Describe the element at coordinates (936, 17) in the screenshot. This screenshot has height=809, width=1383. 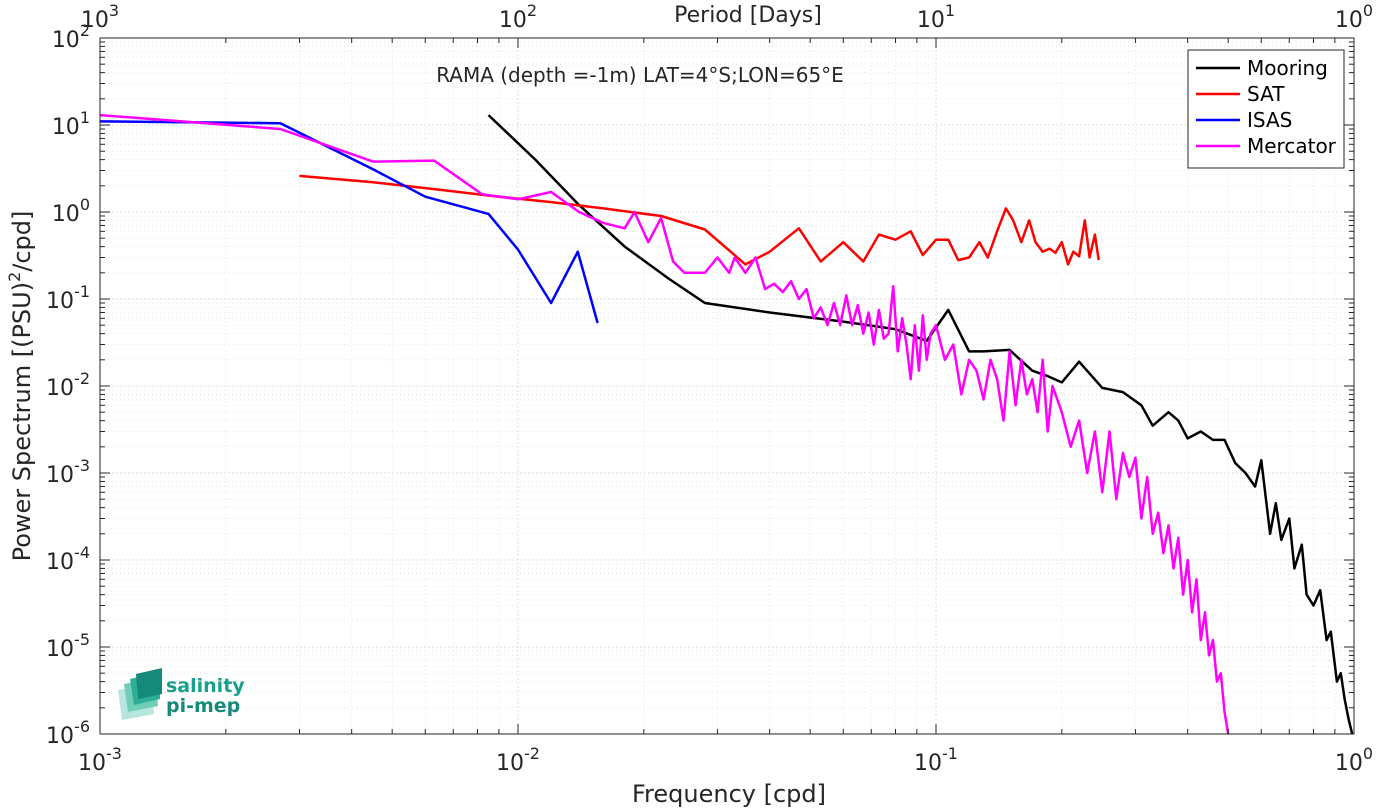
I see `top-tick-label: 10¹` at that location.